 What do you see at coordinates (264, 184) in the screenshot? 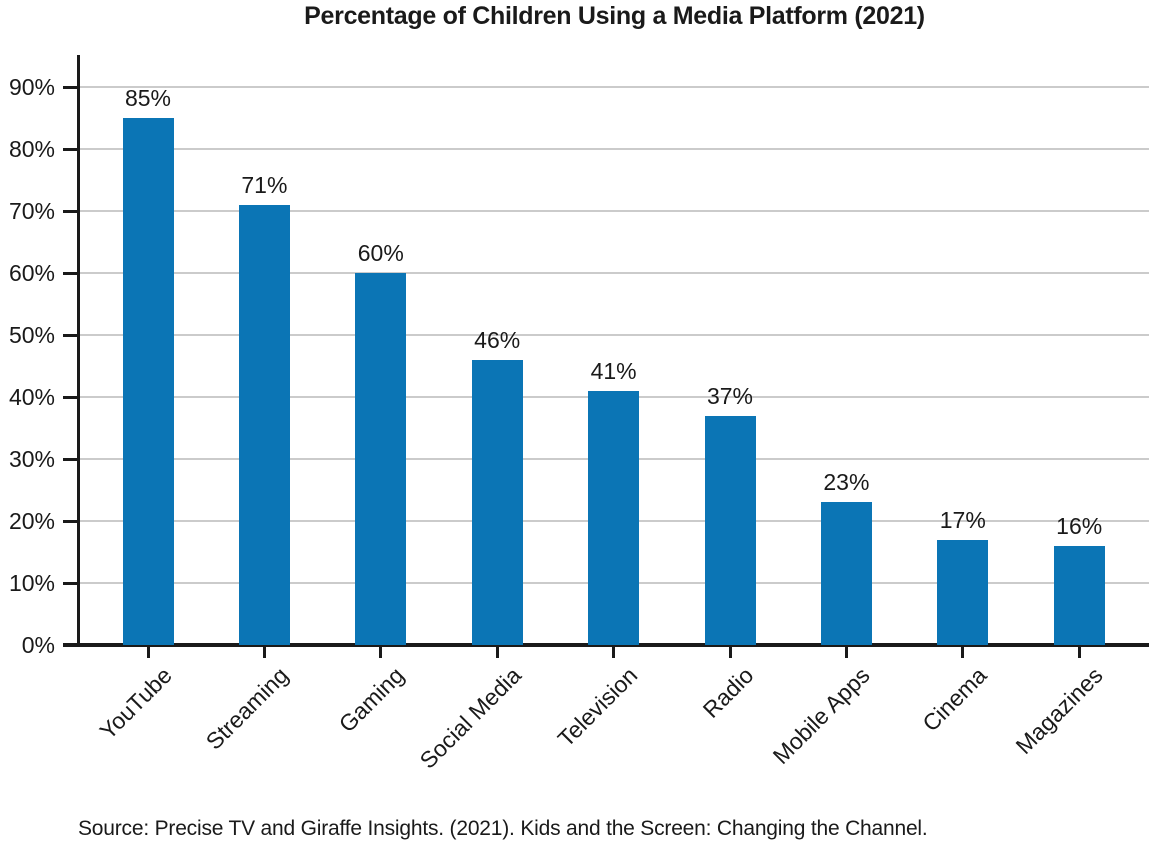
I see `bar-value-label: 71%` at bounding box center [264, 184].